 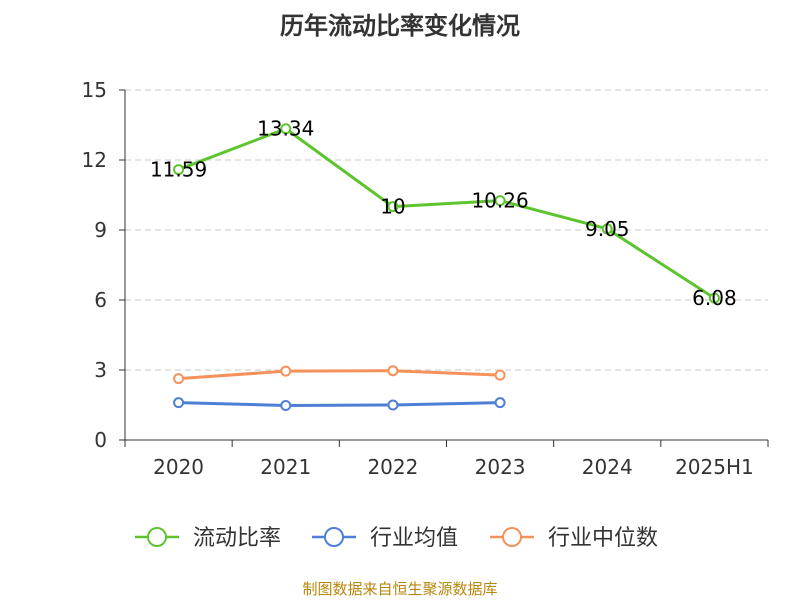 What do you see at coordinates (414, 538) in the screenshot?
I see `legend-label: 行业均值` at bounding box center [414, 538].